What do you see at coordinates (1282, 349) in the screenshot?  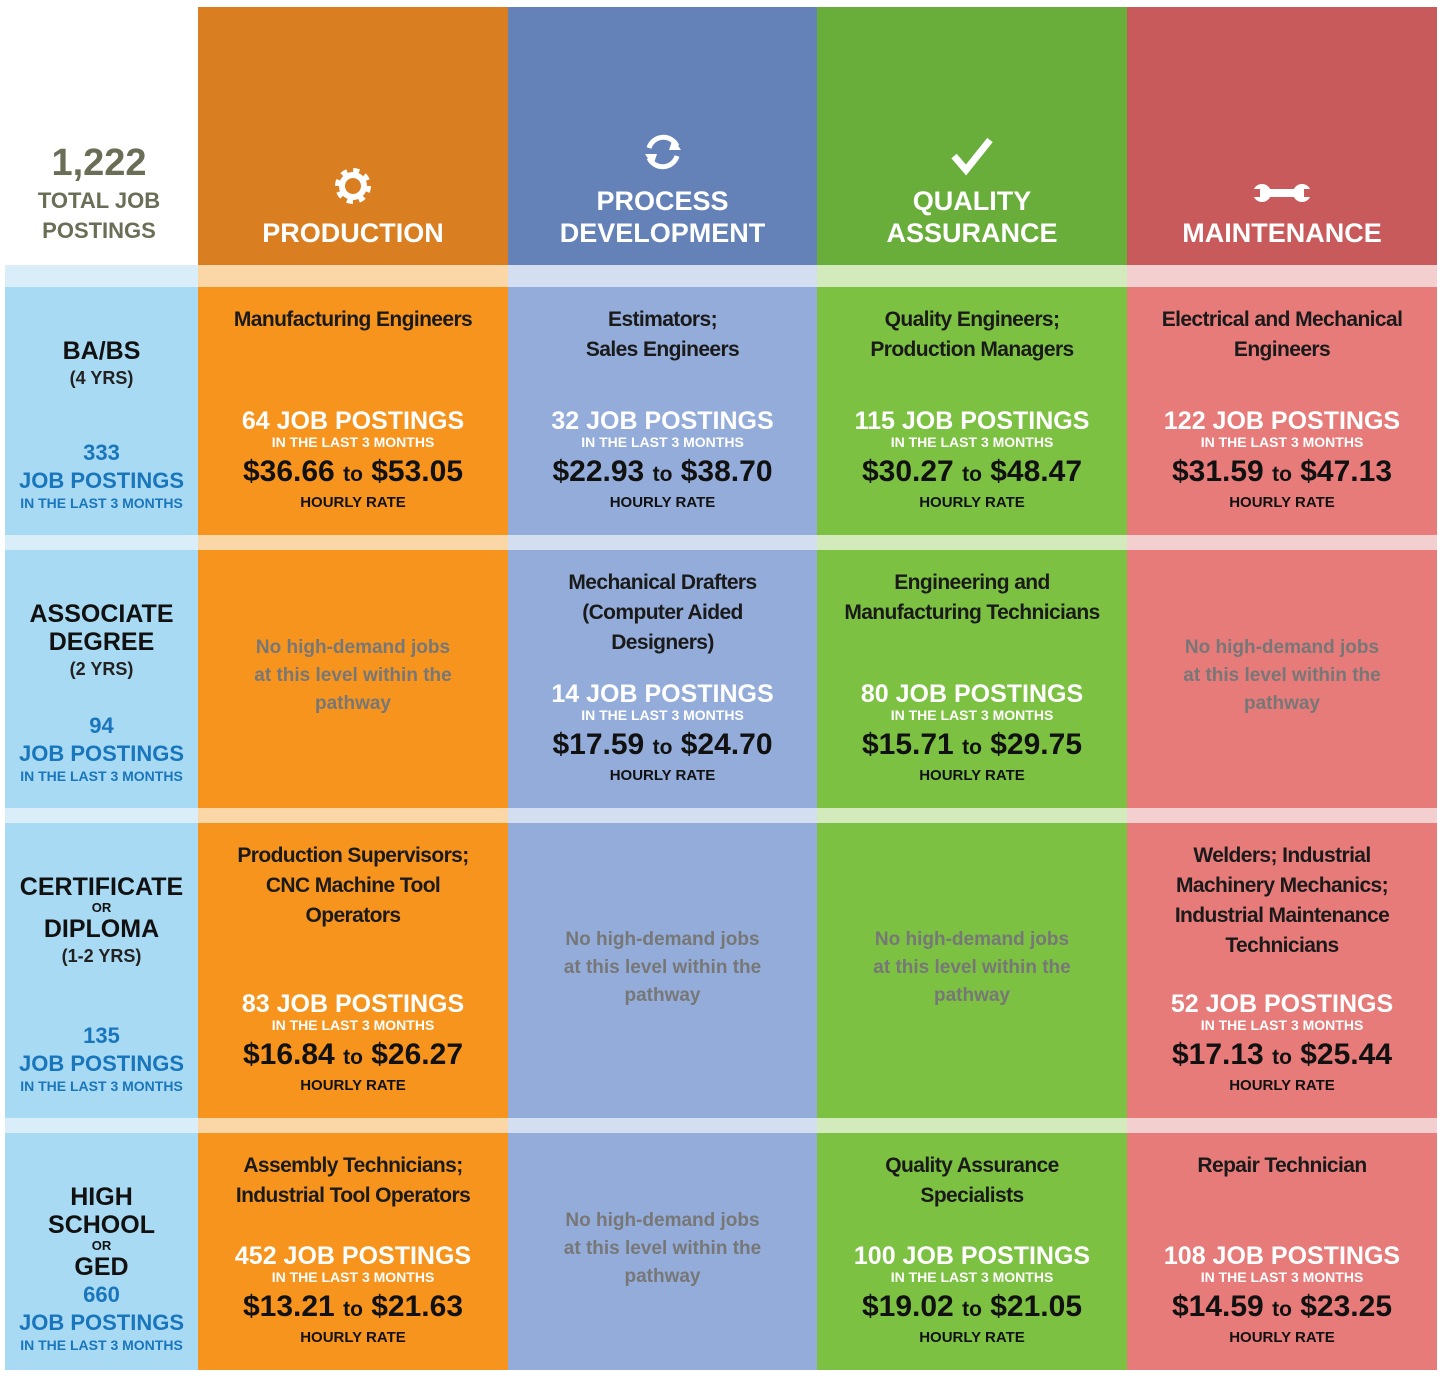 I see `job-title: Engineers` at bounding box center [1282, 349].